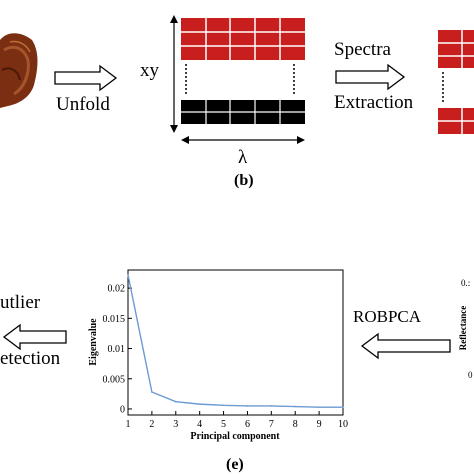  Describe the element at coordinates (363, 49) in the screenshot. I see `spectra-label: Spectra` at that location.